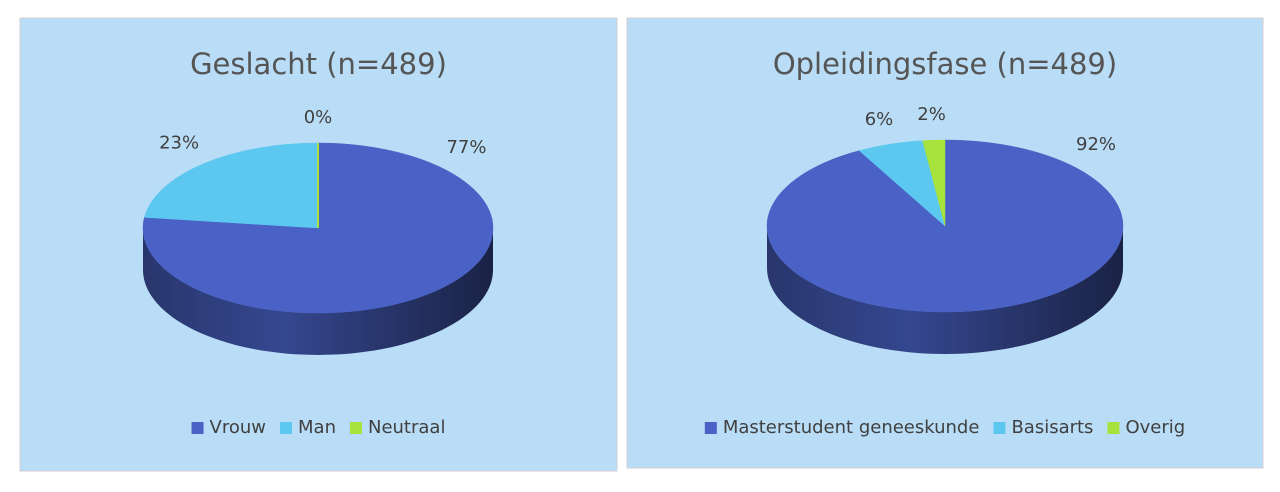 The width and height of the screenshot is (1280, 492). What do you see at coordinates (466, 147) in the screenshot?
I see `data-label: 77%` at bounding box center [466, 147].